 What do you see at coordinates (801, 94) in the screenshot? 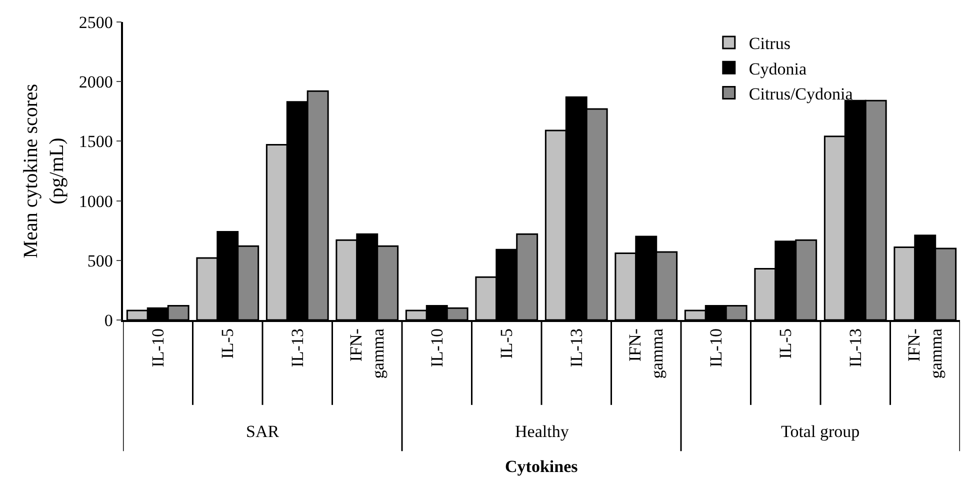
I see `legend-label: Citrus/Cydonia` at bounding box center [801, 94].